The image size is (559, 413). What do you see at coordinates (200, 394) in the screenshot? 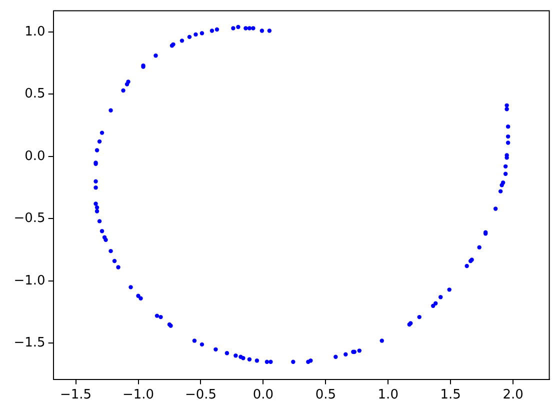
I see `x-tick-label: −0.5` at bounding box center [200, 394].